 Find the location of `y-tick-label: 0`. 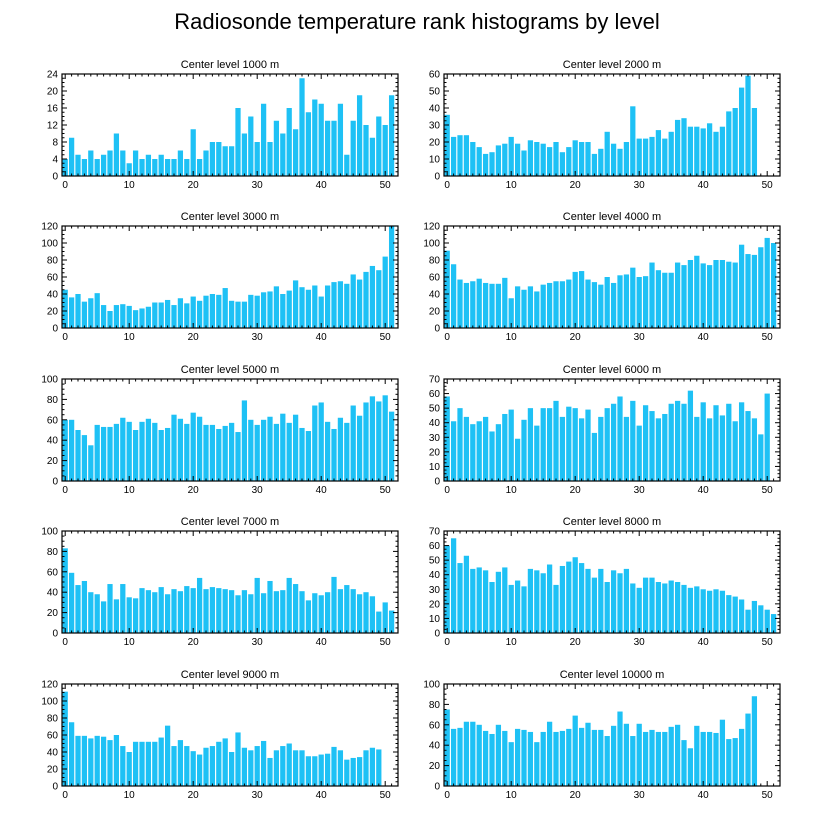

y-tick-label: 0 is located at coordinates (55, 177).